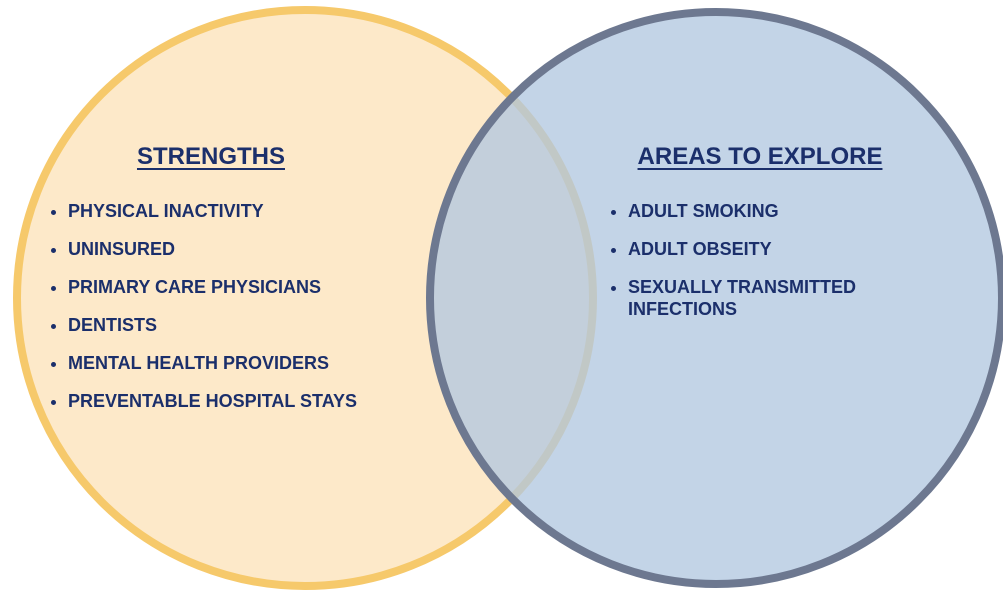  I want to click on set-item: MENTAL HEALTH PROVIDERS, so click(288, 363).